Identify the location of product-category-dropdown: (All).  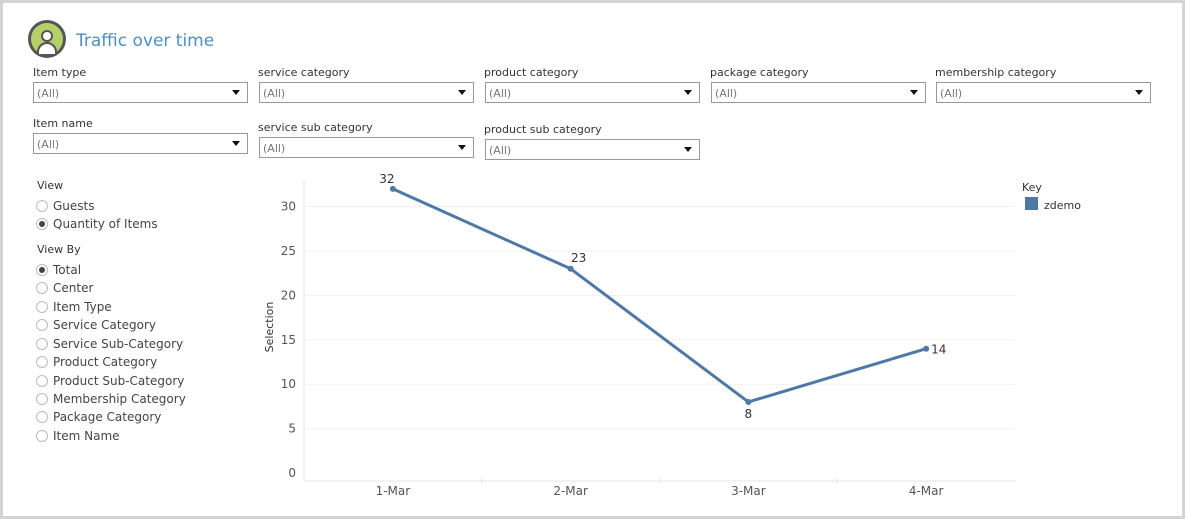
(592, 92).